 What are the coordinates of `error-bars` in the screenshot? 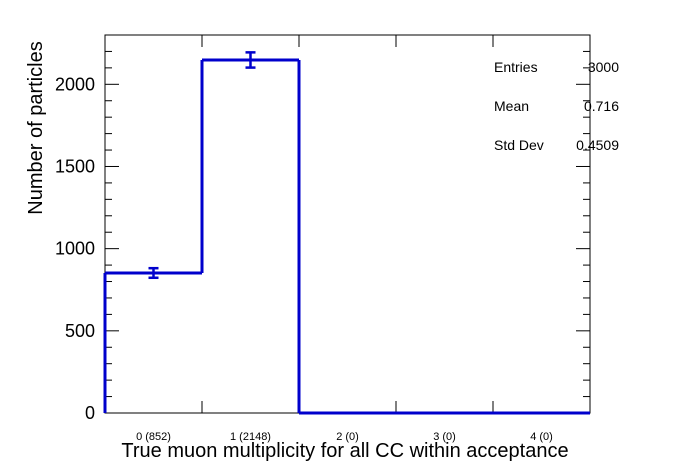 It's located at (202, 165).